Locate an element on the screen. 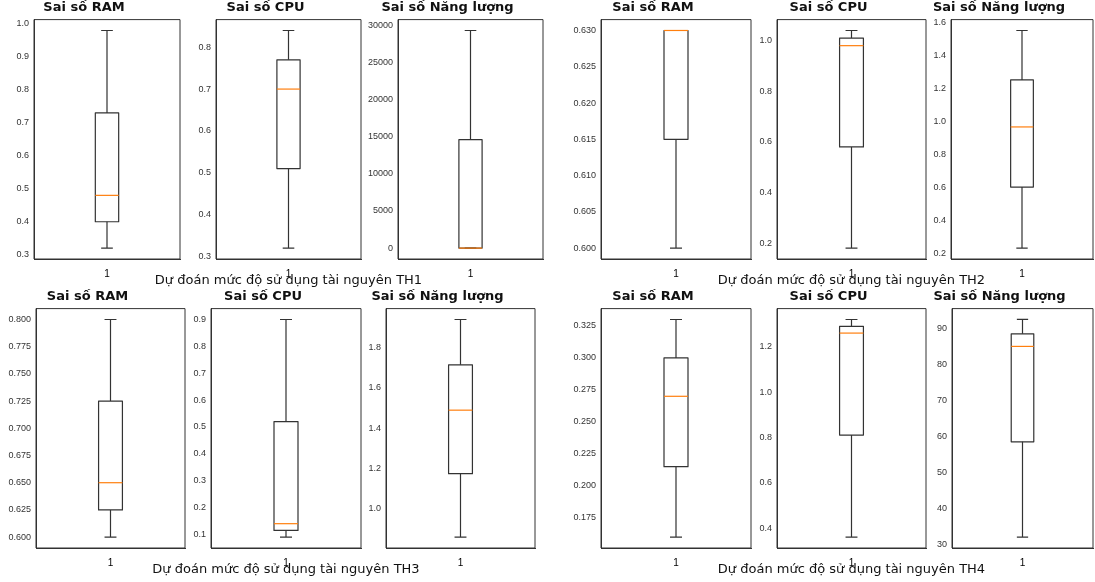 The height and width of the screenshot is (582, 1095). y-tick-label: 0.250 is located at coordinates (584, 421).